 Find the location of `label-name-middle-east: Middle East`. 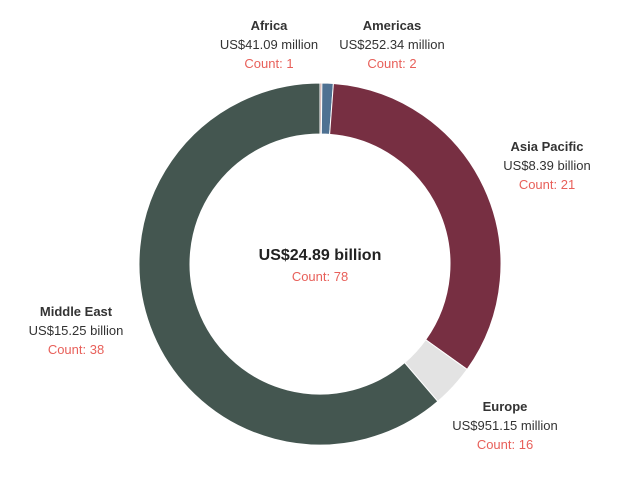

label-name-middle-east: Middle East is located at coordinates (76, 311).